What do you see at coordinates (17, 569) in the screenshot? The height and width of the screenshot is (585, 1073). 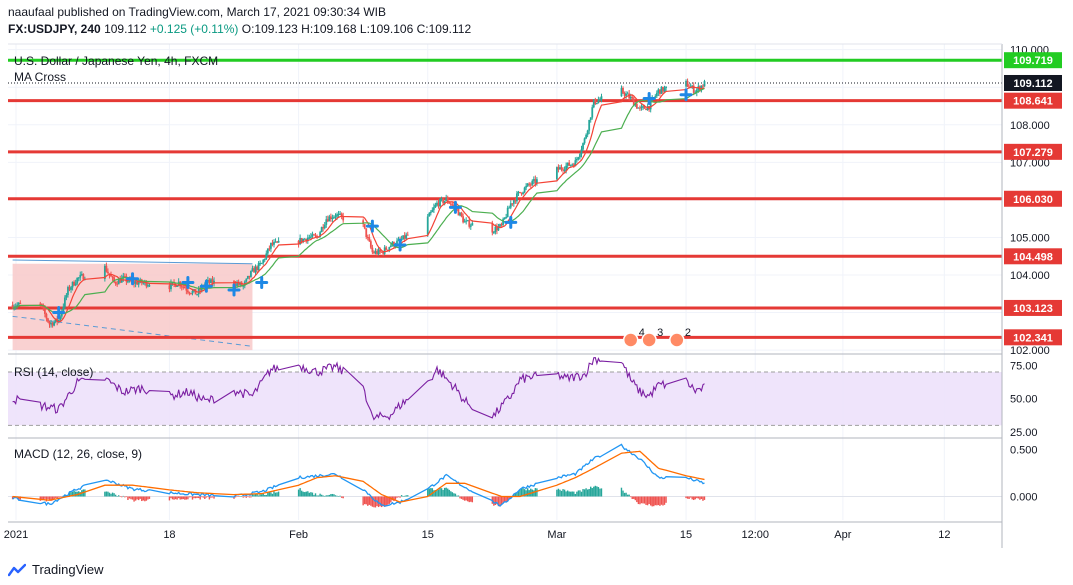 I see `tradingview-logo-icon` at bounding box center [17, 569].